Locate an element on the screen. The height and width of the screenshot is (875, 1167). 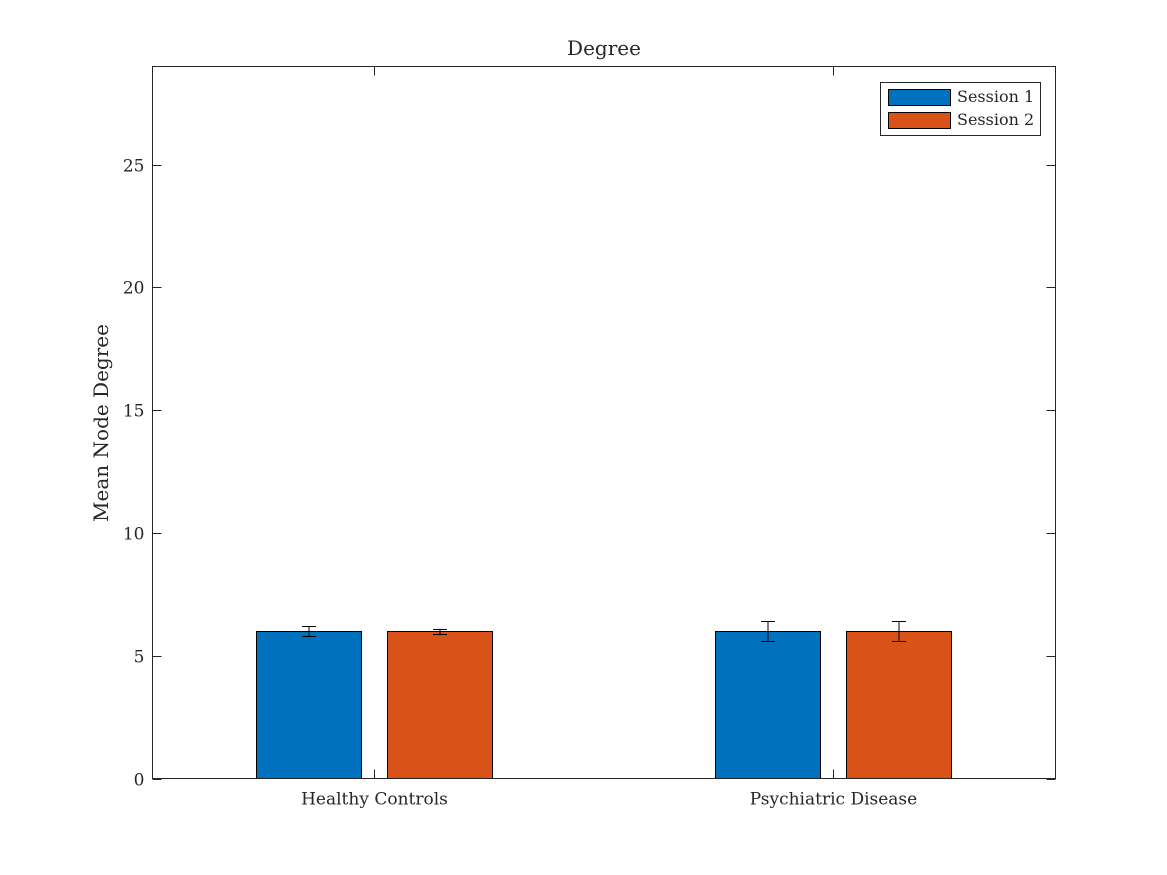
y-tick-label: 10 is located at coordinates (134, 535).